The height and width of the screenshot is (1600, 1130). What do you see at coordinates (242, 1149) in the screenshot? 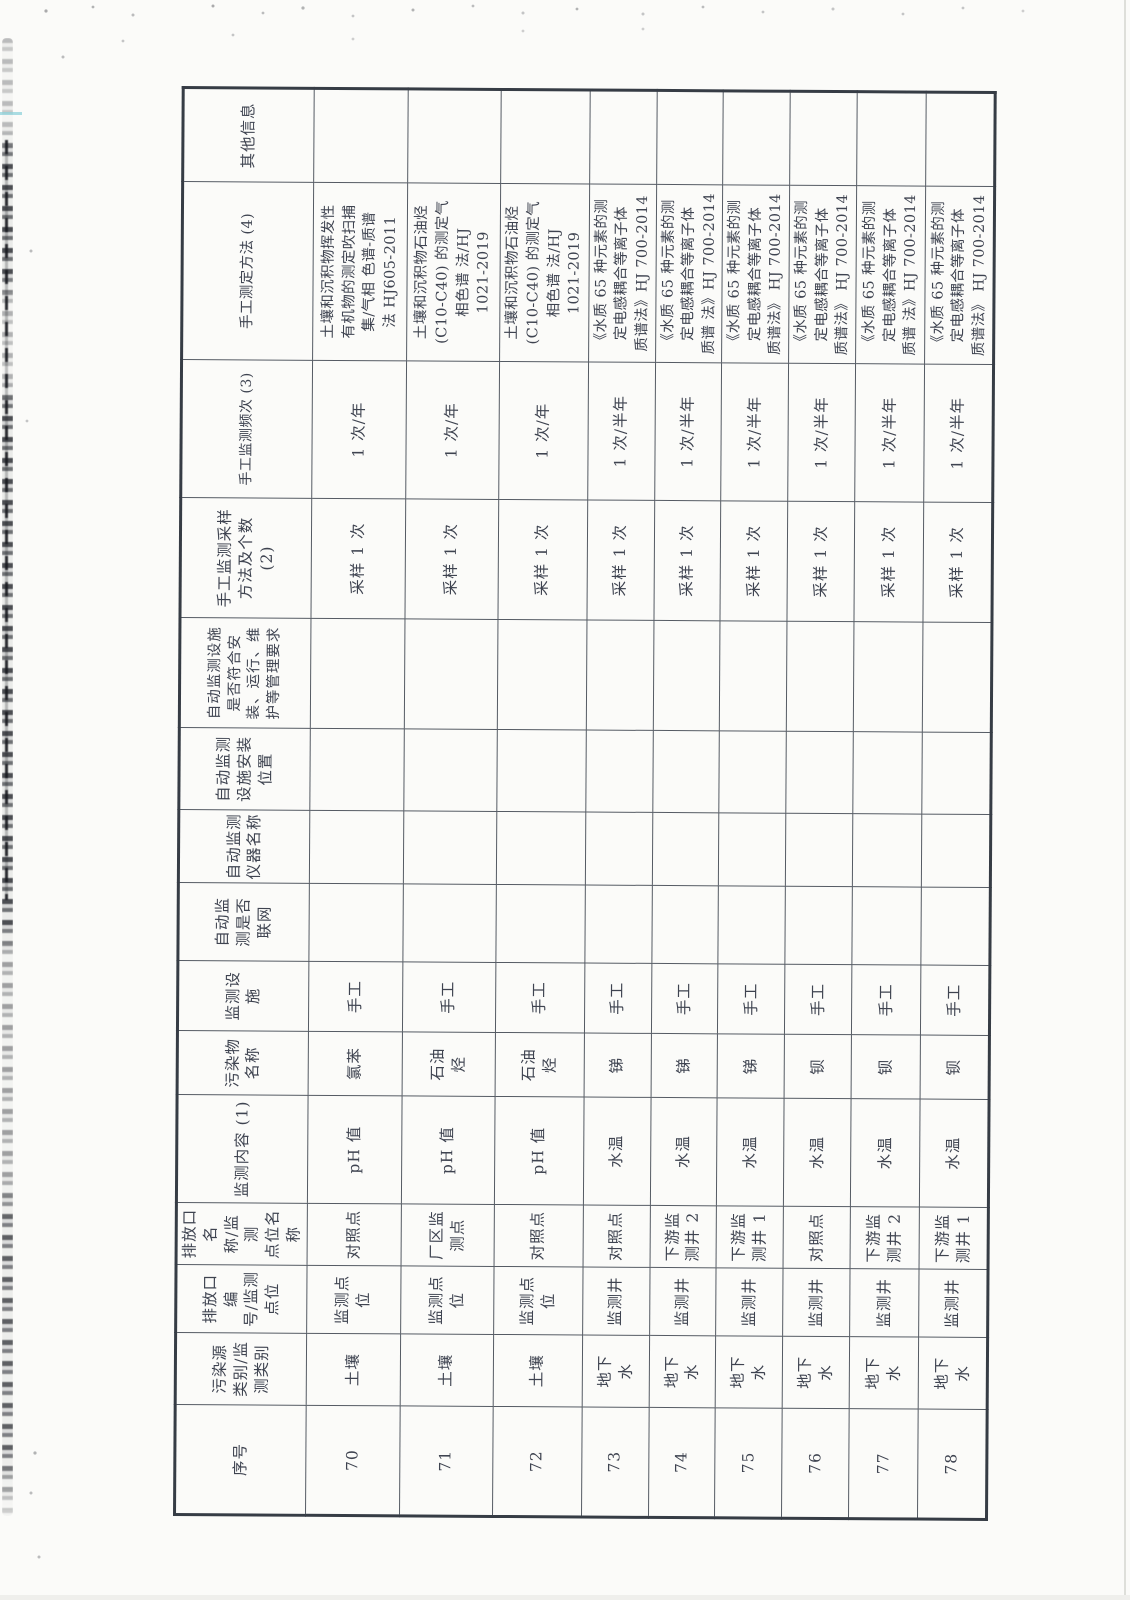
I see `header-monitoring-content: 监测内容 (1)` at bounding box center [242, 1149].